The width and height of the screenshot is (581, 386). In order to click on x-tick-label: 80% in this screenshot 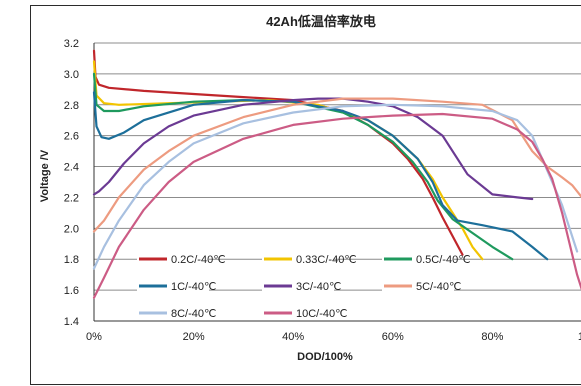, I will do `click(492, 337)`.